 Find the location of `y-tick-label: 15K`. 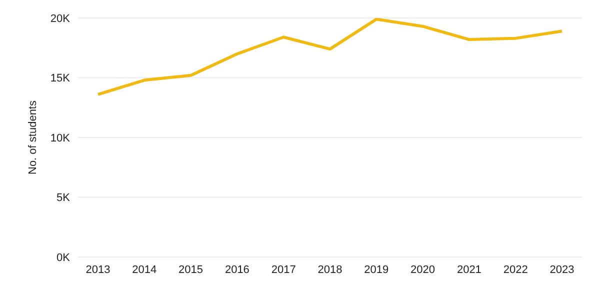

y-tick-label: 15K is located at coordinates (60, 78).